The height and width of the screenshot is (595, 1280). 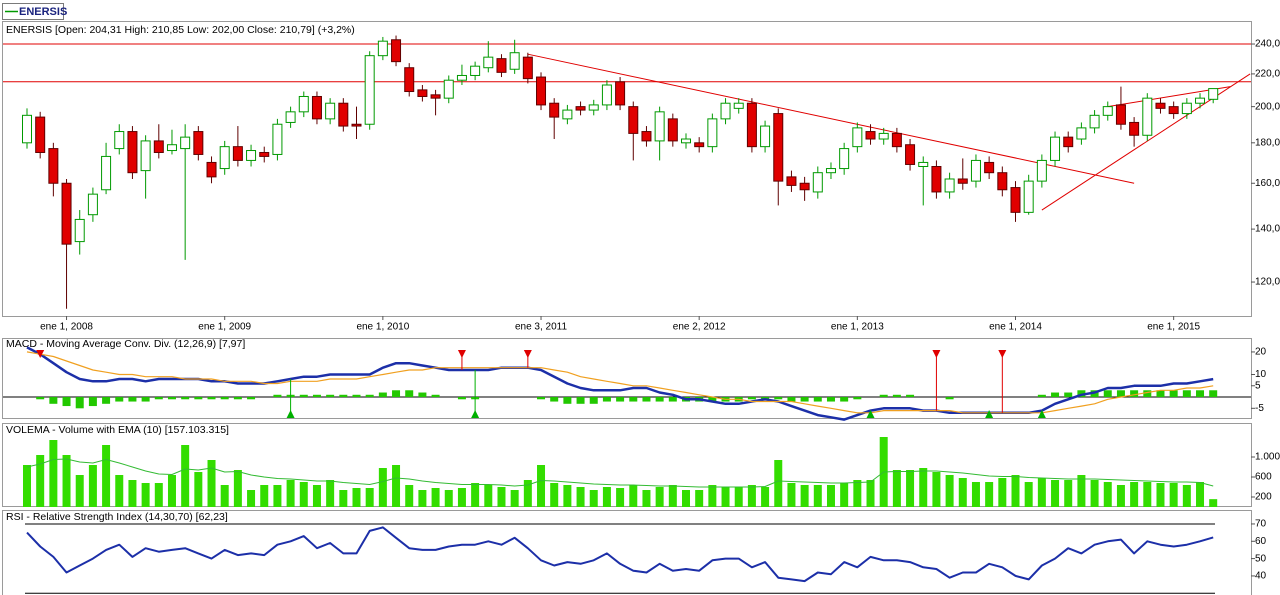 I want to click on y-tick-label: 140,0, so click(x=1267, y=229).